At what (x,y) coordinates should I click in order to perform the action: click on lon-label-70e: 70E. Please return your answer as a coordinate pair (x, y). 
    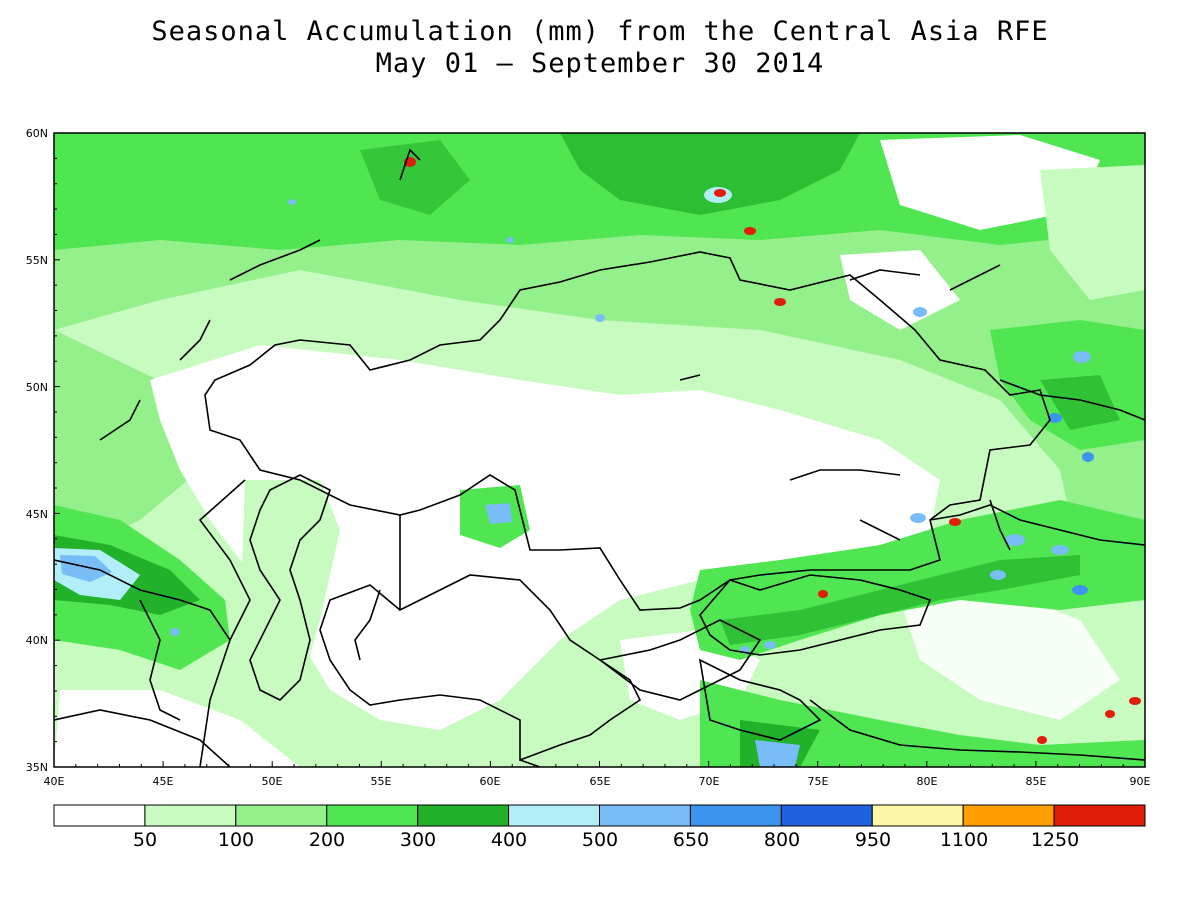
    Looking at the image, I should click on (709, 781).